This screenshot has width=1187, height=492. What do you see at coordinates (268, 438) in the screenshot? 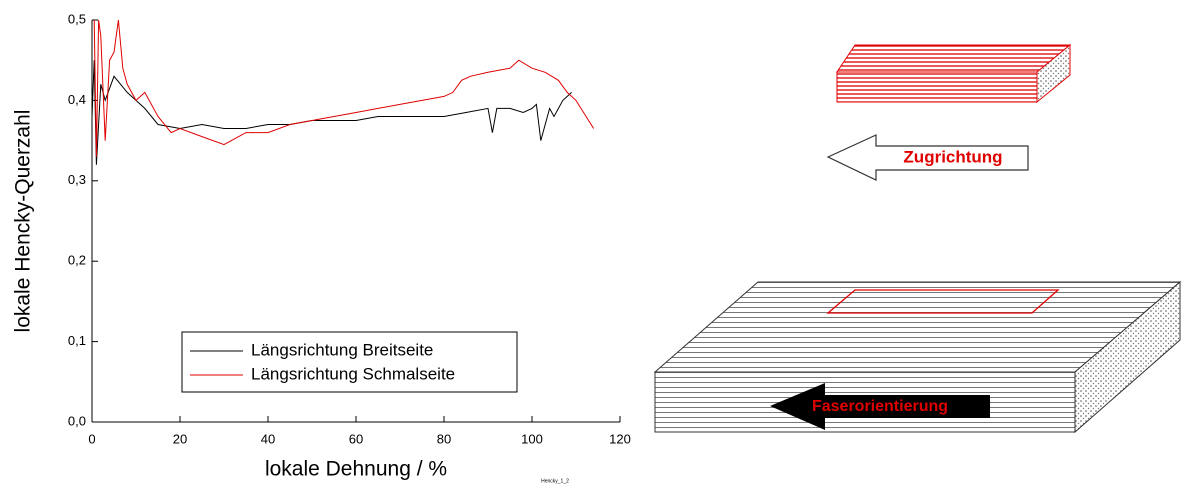
I see `x-tick-label: 40` at bounding box center [268, 438].